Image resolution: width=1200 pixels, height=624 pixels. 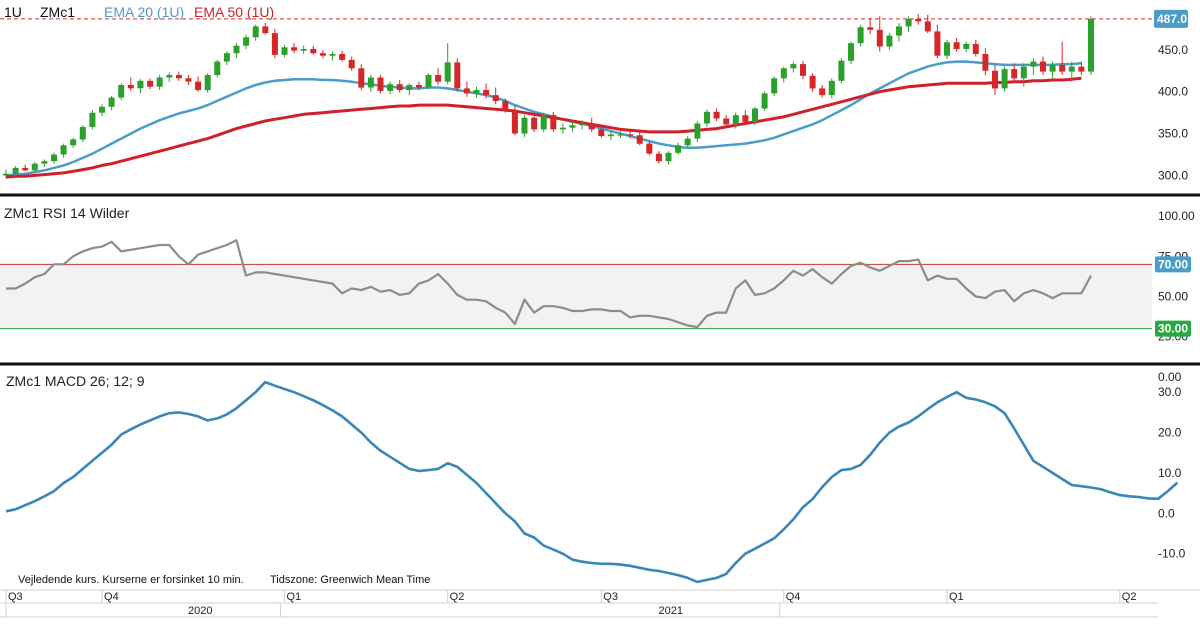 What do you see at coordinates (1170, 473) in the screenshot?
I see `macd-axis-tick: 10.0` at bounding box center [1170, 473].